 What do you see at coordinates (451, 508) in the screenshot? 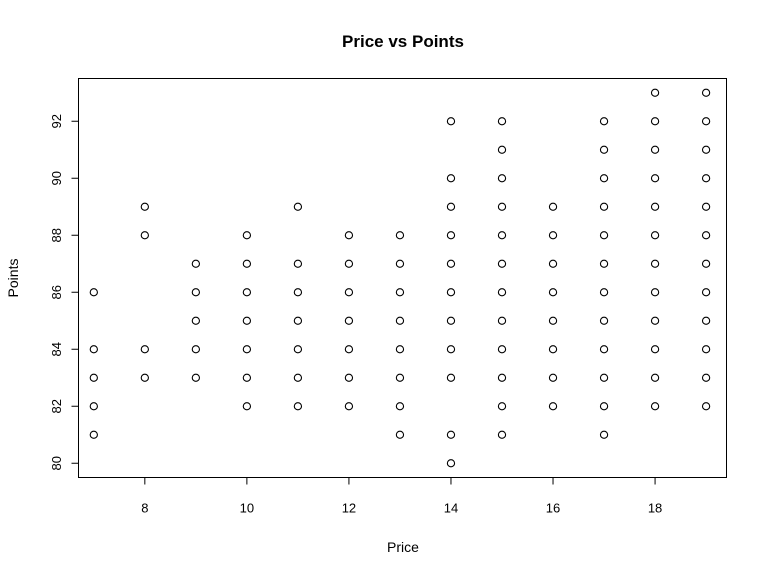
I see `x-tick-label: 14` at bounding box center [451, 508].